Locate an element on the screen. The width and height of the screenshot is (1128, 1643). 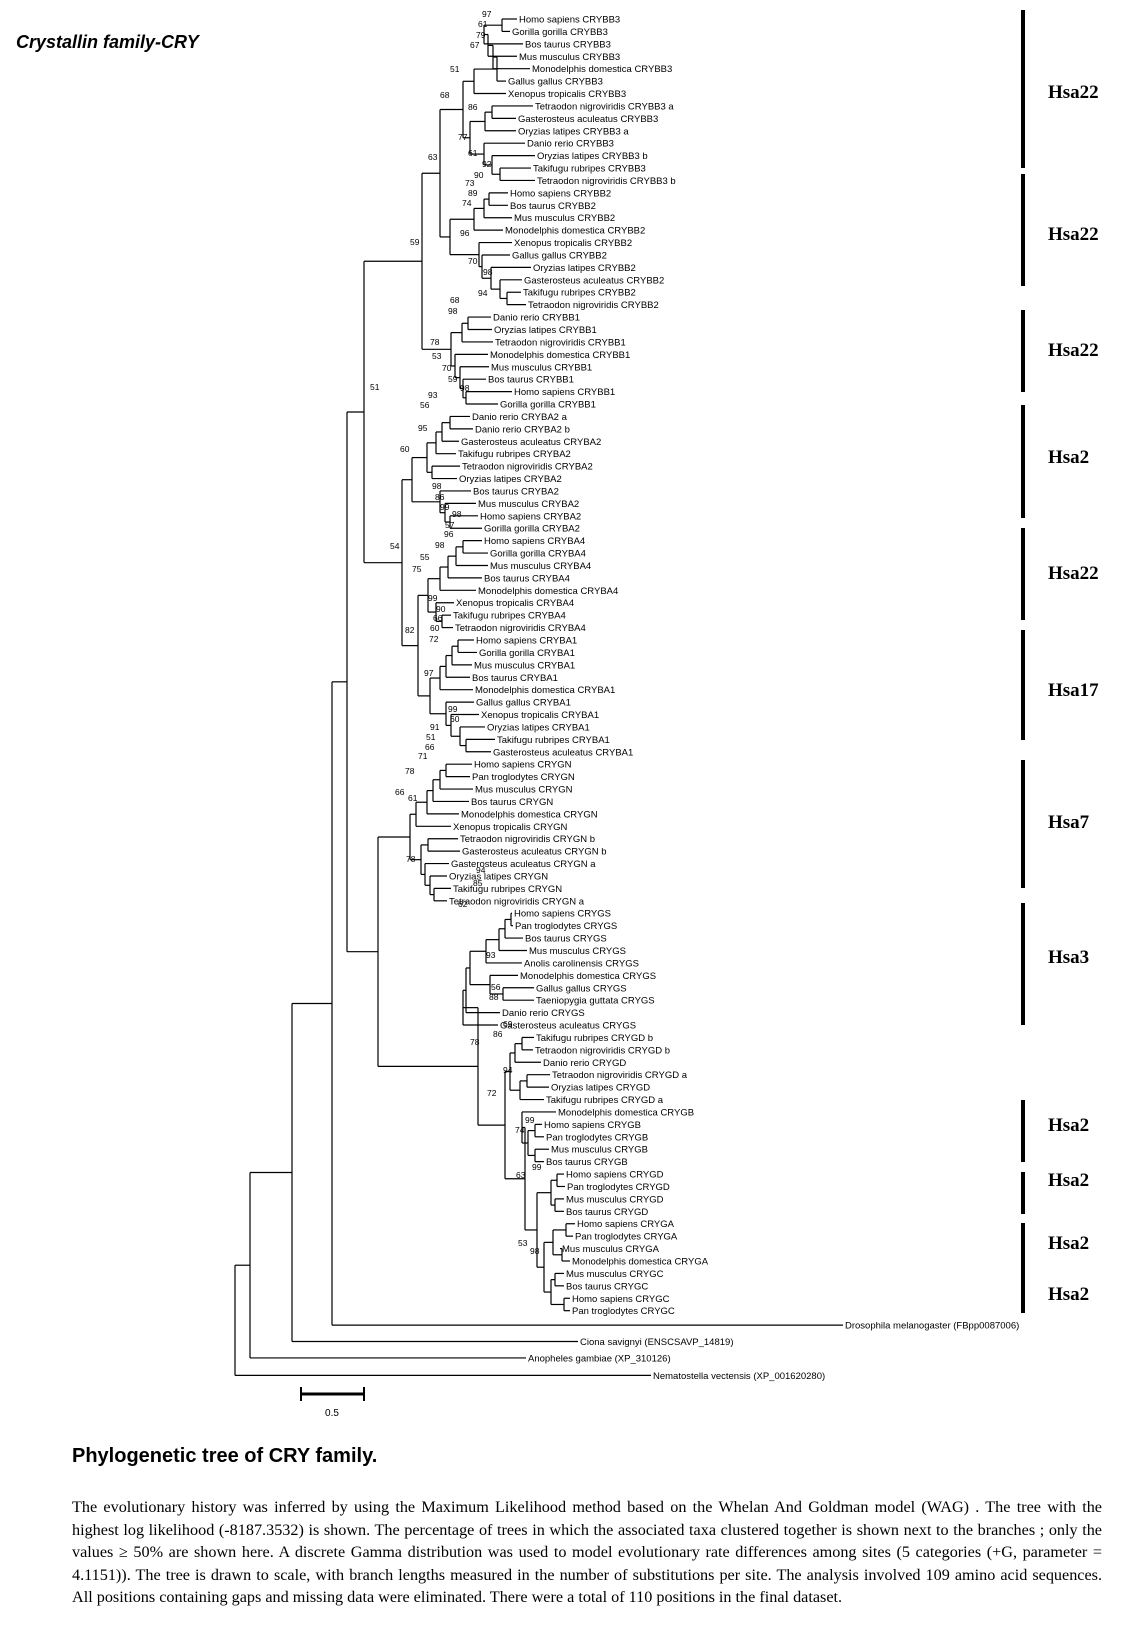
taxon-label: Tetraodon nigroviridis CRYBA4 is located at coordinates (520, 628).